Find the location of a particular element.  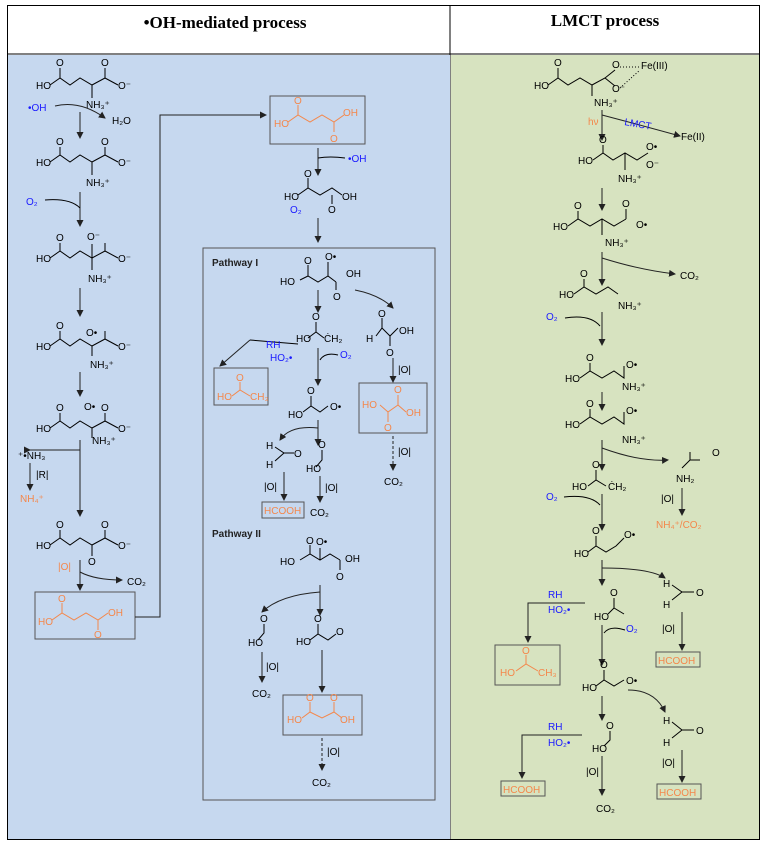

lmct-peroxyl: HO O O• is located at coordinates (605, 543).